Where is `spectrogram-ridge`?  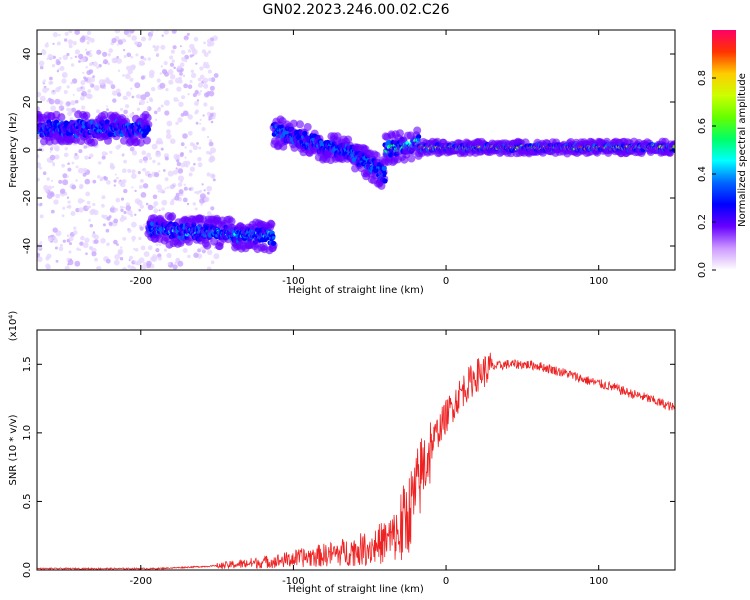
spectrogram-ridge is located at coordinates (329, 152).